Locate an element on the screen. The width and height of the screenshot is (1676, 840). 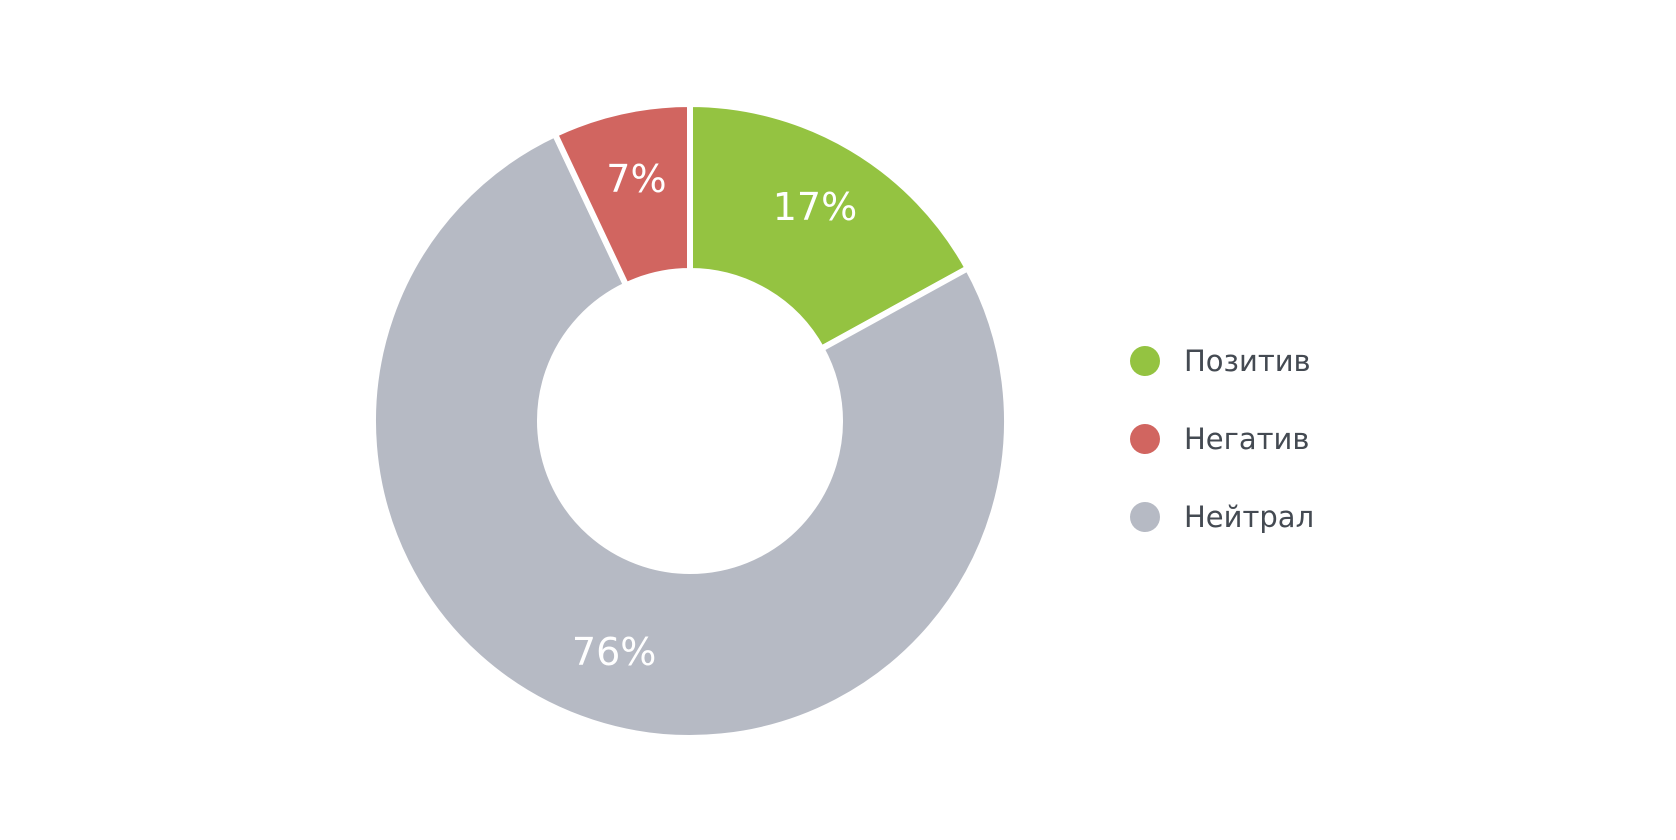
slice-positive is located at coordinates (829, 226).